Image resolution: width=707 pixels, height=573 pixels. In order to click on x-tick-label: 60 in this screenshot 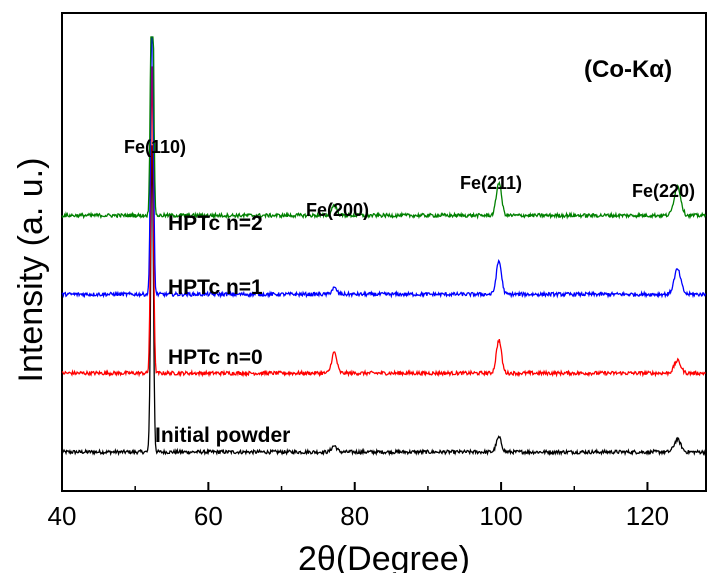, I will do `click(208, 516)`.